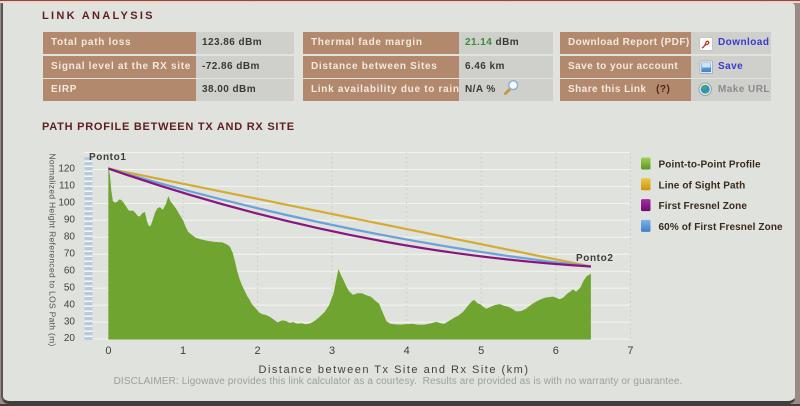 Image resolution: width=800 pixels, height=406 pixels. What do you see at coordinates (66, 203) in the screenshot?
I see `svg-text: 100` at bounding box center [66, 203].